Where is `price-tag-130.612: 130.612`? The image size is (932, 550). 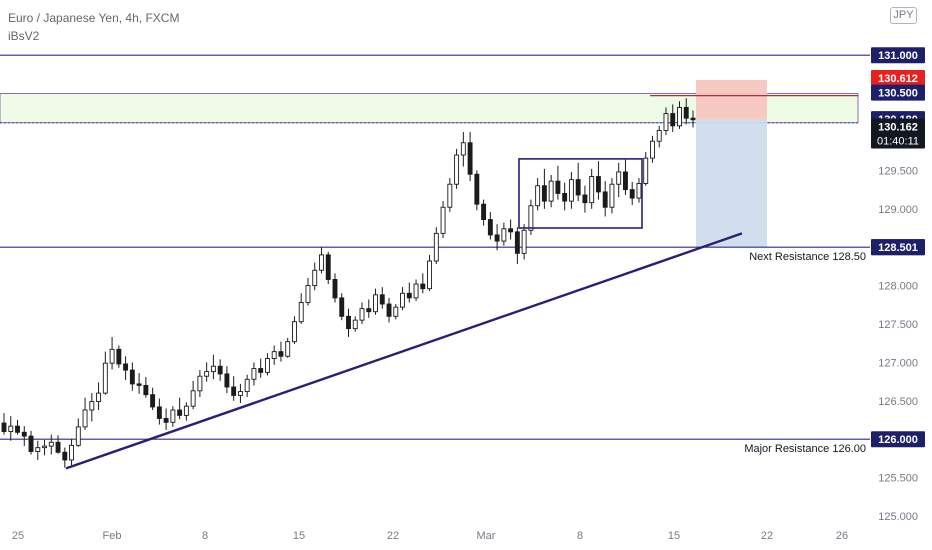 price-tag-130.612: 130.612 is located at coordinates (898, 77).